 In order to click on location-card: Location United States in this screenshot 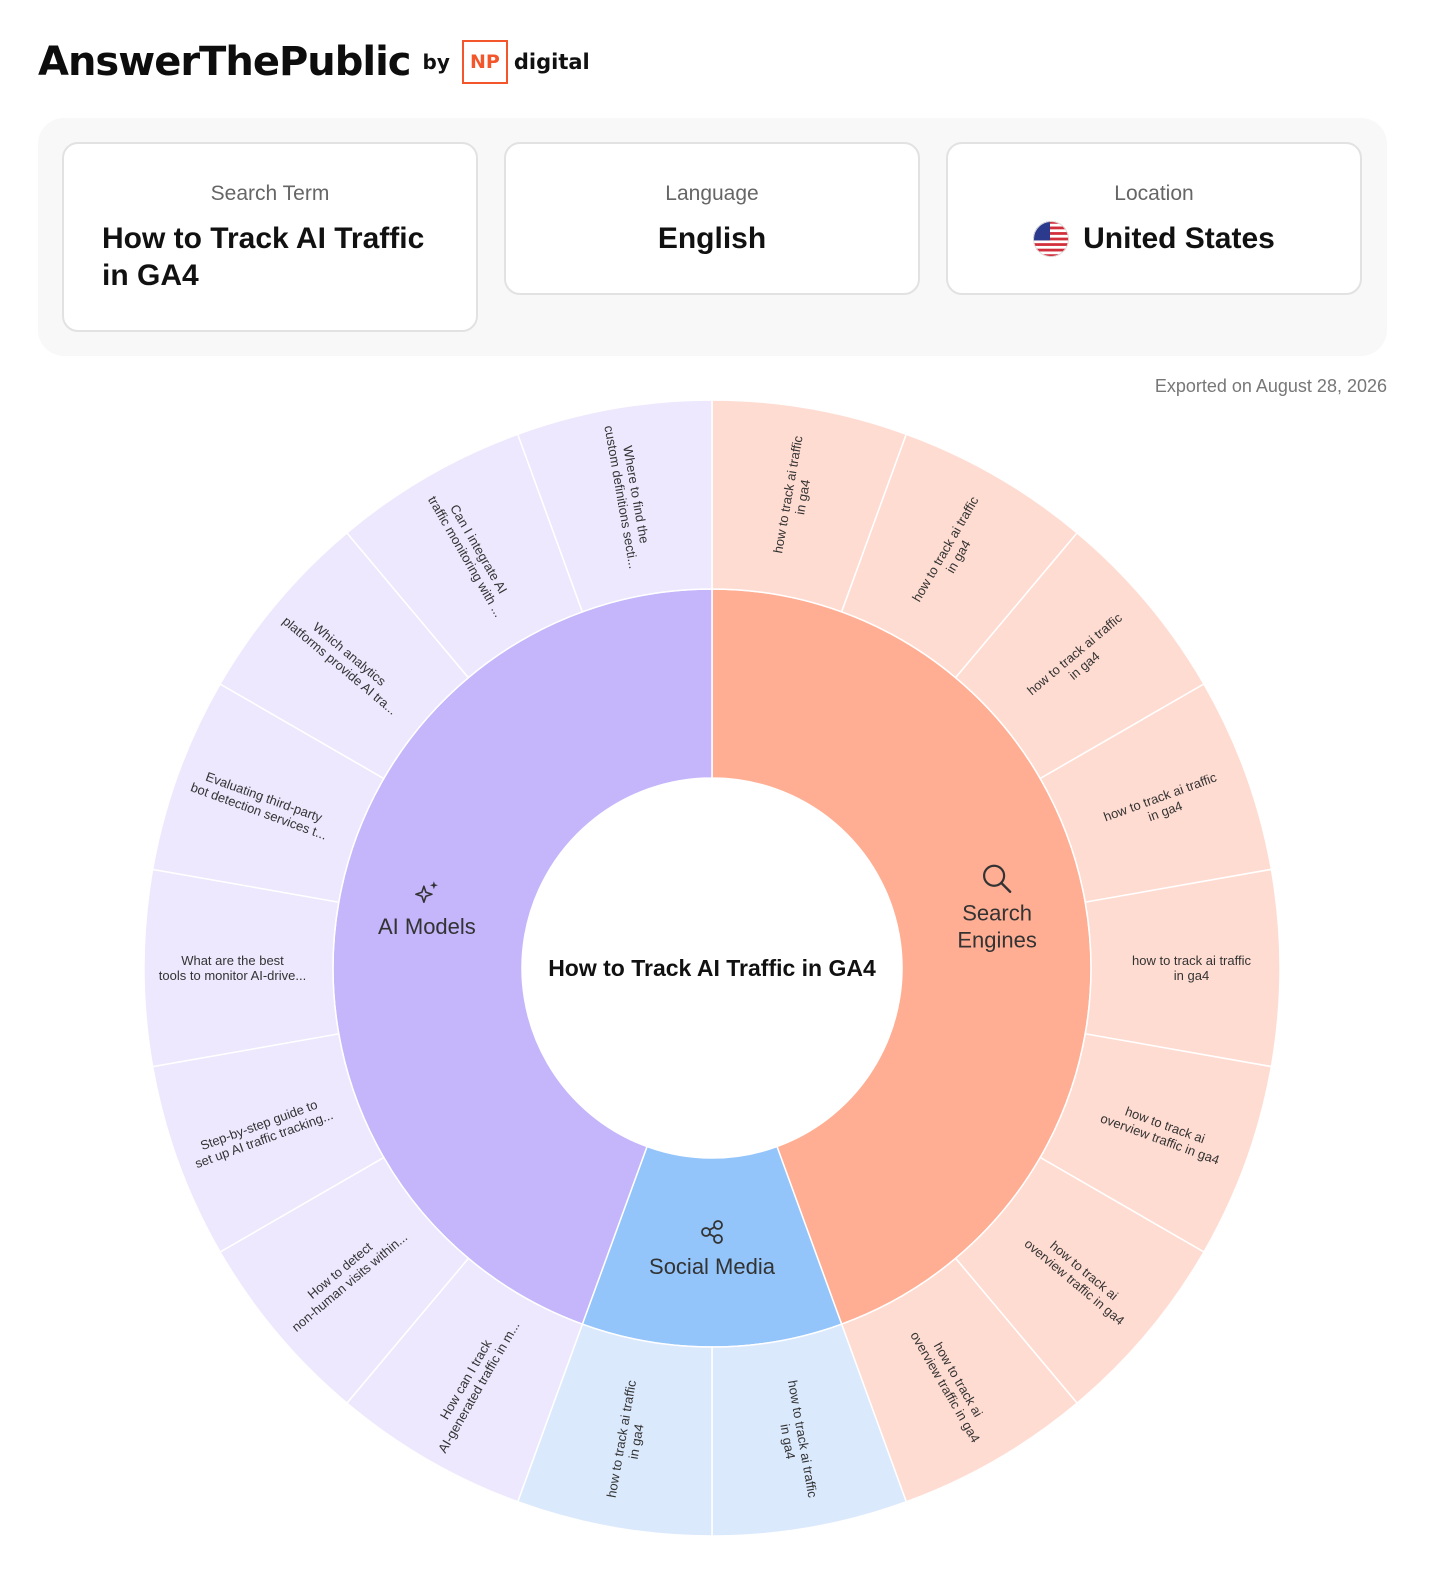, I will do `click(1154, 218)`.